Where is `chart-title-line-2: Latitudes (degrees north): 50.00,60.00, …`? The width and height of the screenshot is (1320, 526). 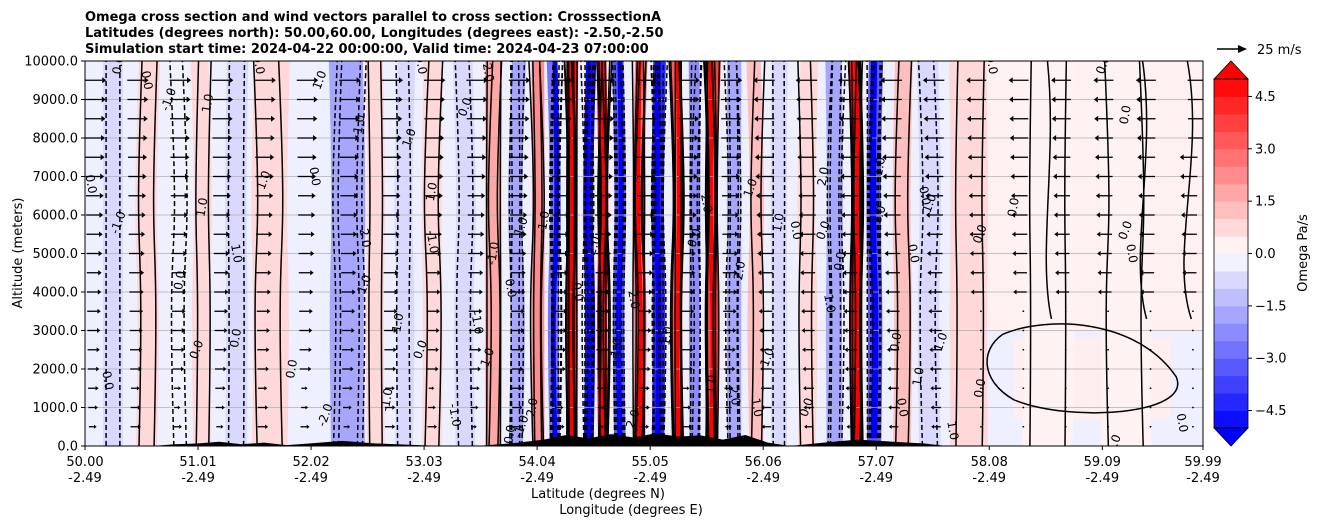 chart-title-line-2: Latitudes (degrees north): 50.00,60.00, … is located at coordinates (374, 33).